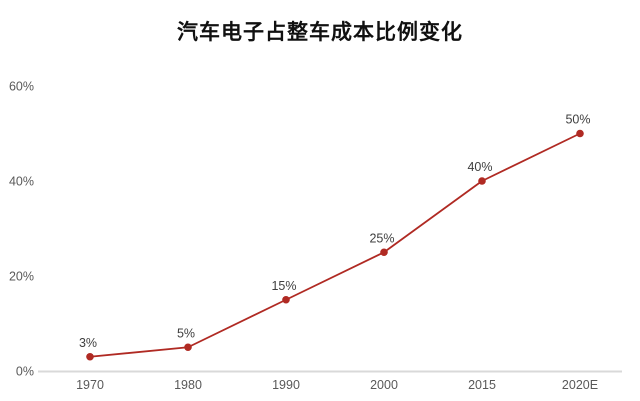  I want to click on x-axis-tick-label: 1990, so click(286, 385).